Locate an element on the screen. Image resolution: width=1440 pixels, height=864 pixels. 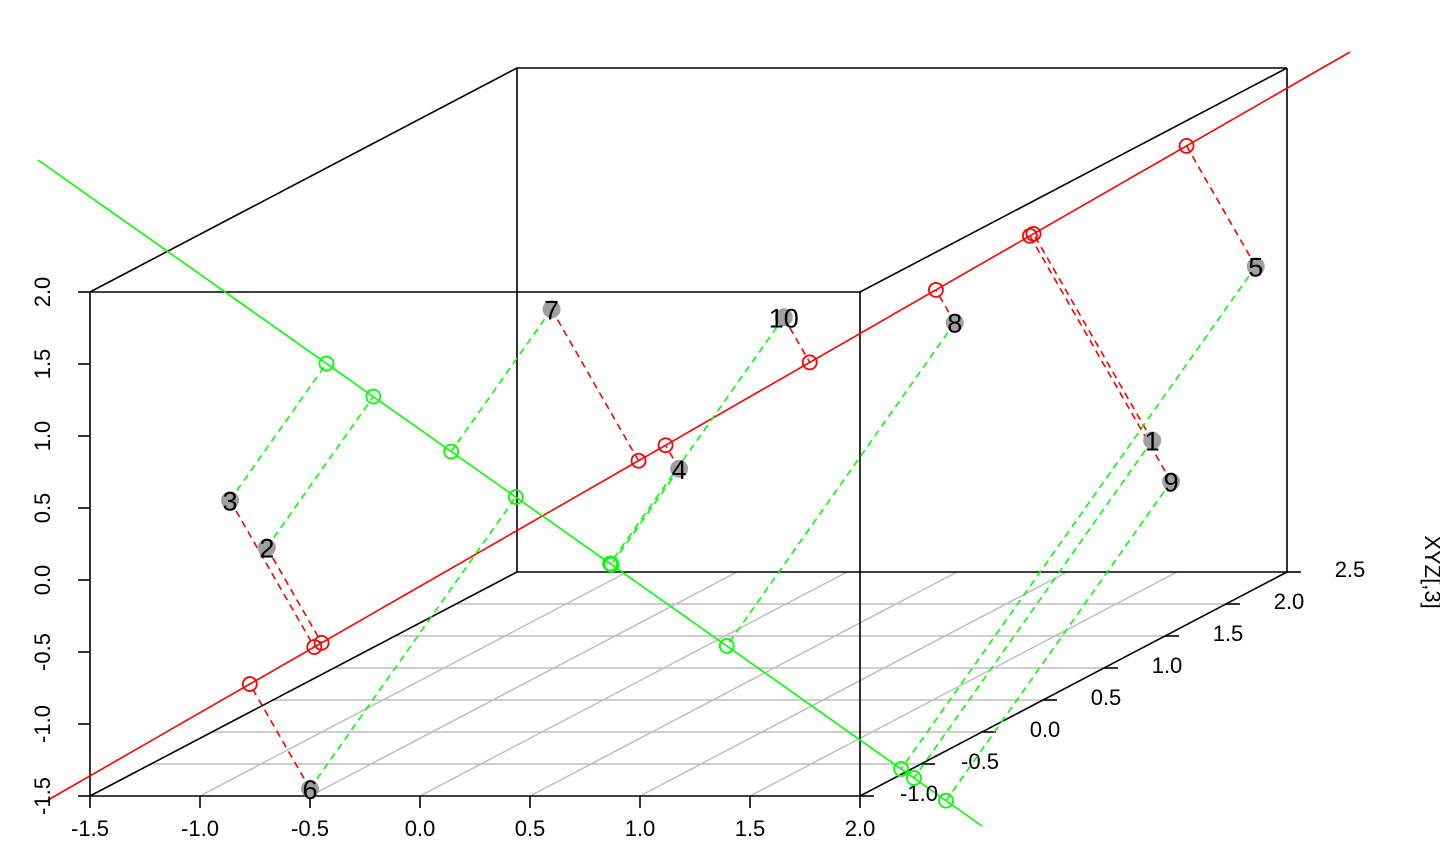
x-tick-label: -1.0 is located at coordinates (200, 828).